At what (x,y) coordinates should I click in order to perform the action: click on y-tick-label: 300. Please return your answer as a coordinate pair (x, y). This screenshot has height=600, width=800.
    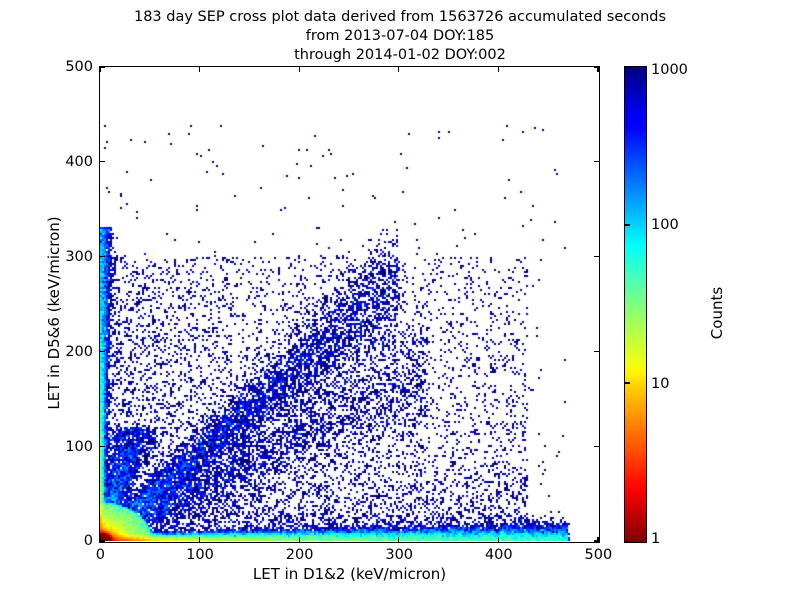
    Looking at the image, I should click on (79, 257).